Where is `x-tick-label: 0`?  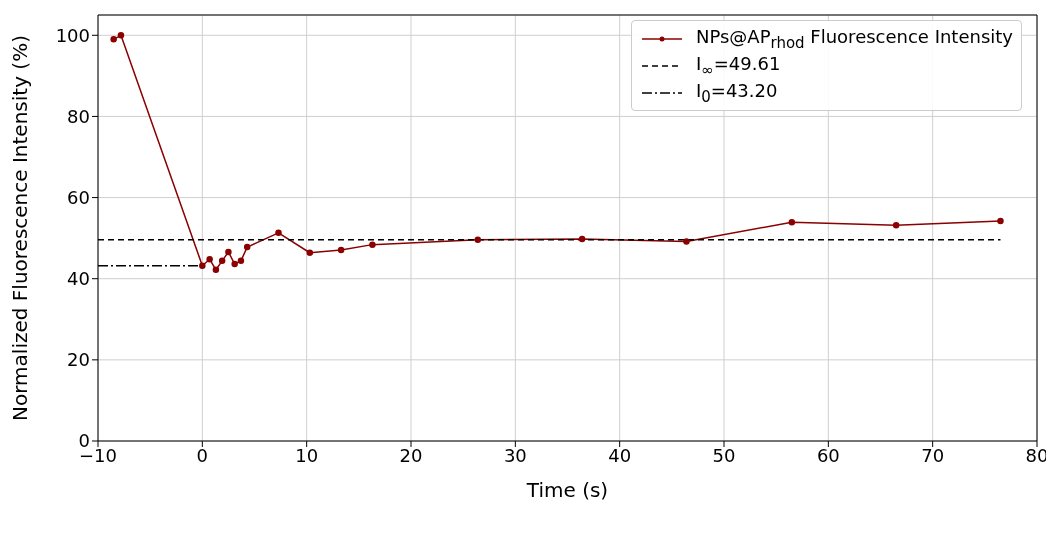 x-tick-label: 0 is located at coordinates (202, 455).